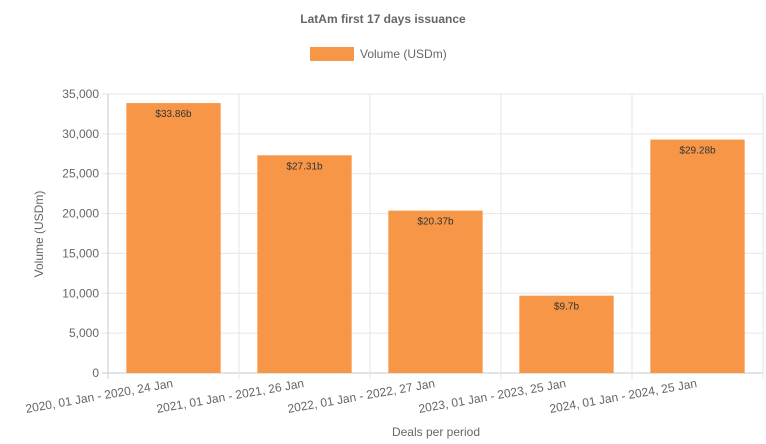  Describe the element at coordinates (436, 432) in the screenshot. I see `x-axis-title: Deals per period` at that location.